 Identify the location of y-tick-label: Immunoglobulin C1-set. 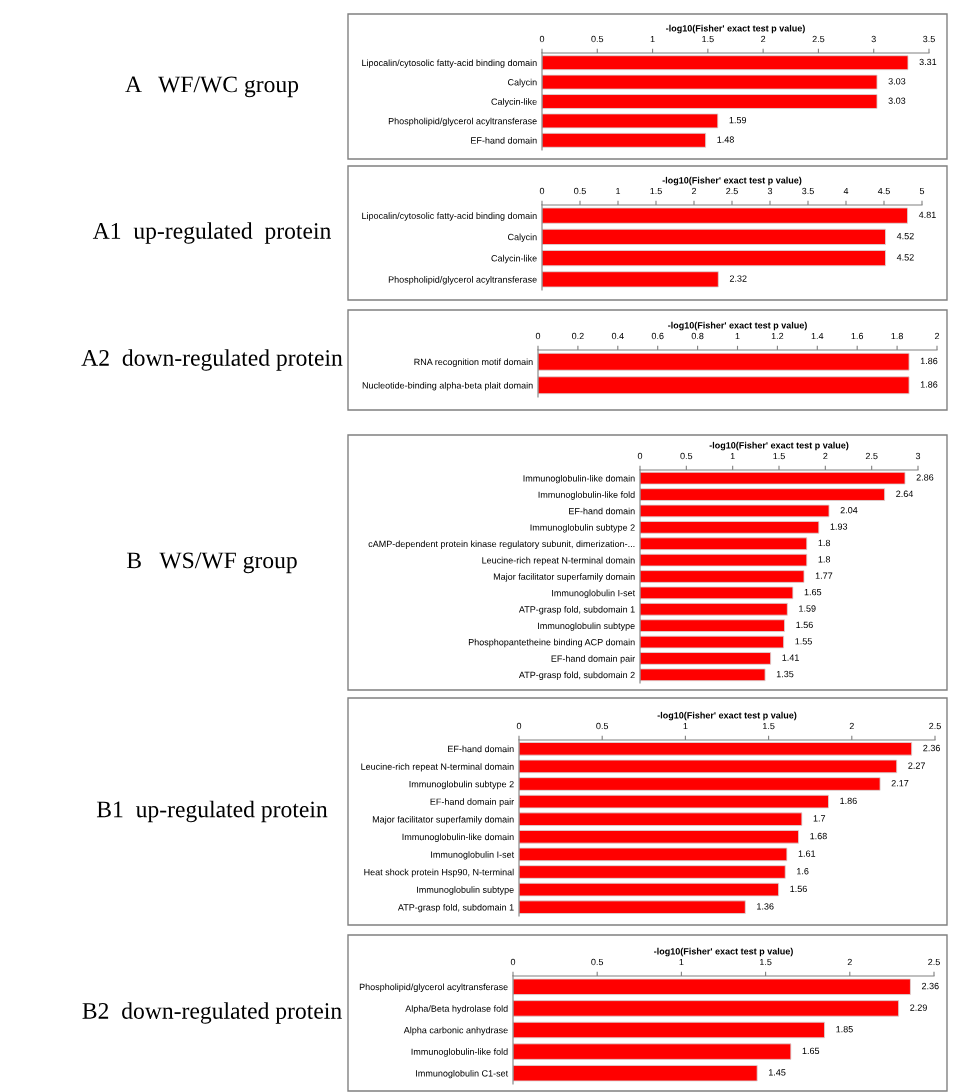
(462, 1074).